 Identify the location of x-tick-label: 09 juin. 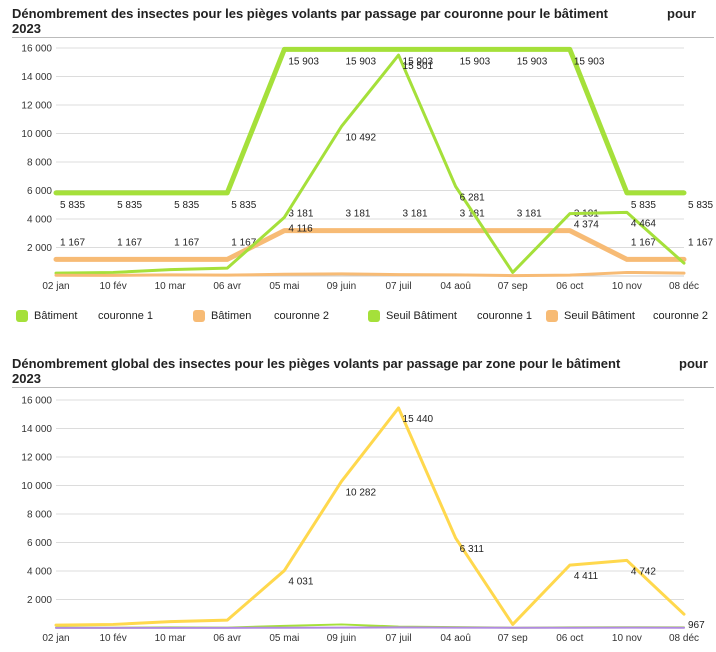
(341, 286).